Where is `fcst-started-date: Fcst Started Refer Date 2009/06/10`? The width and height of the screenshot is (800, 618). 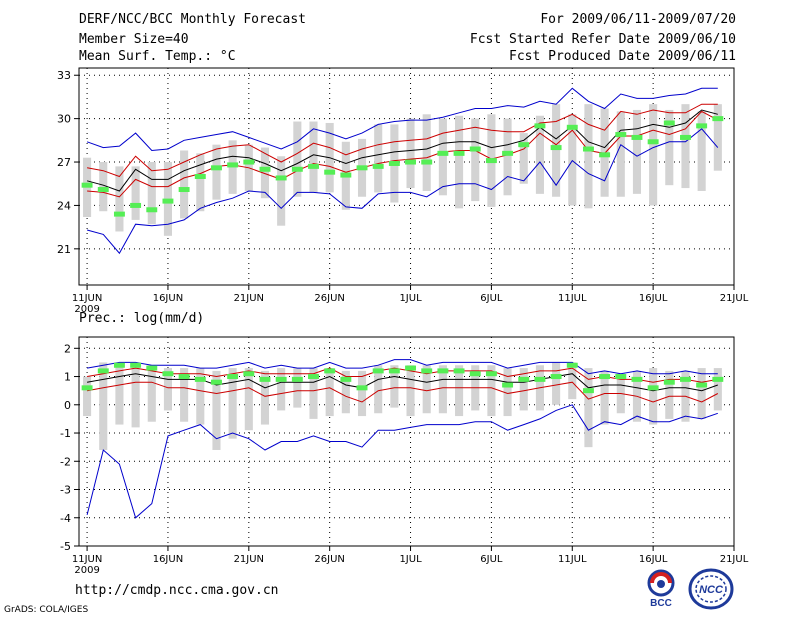 fcst-started-date: Fcst Started Refer Date 2009/06/10 is located at coordinates (602, 39).